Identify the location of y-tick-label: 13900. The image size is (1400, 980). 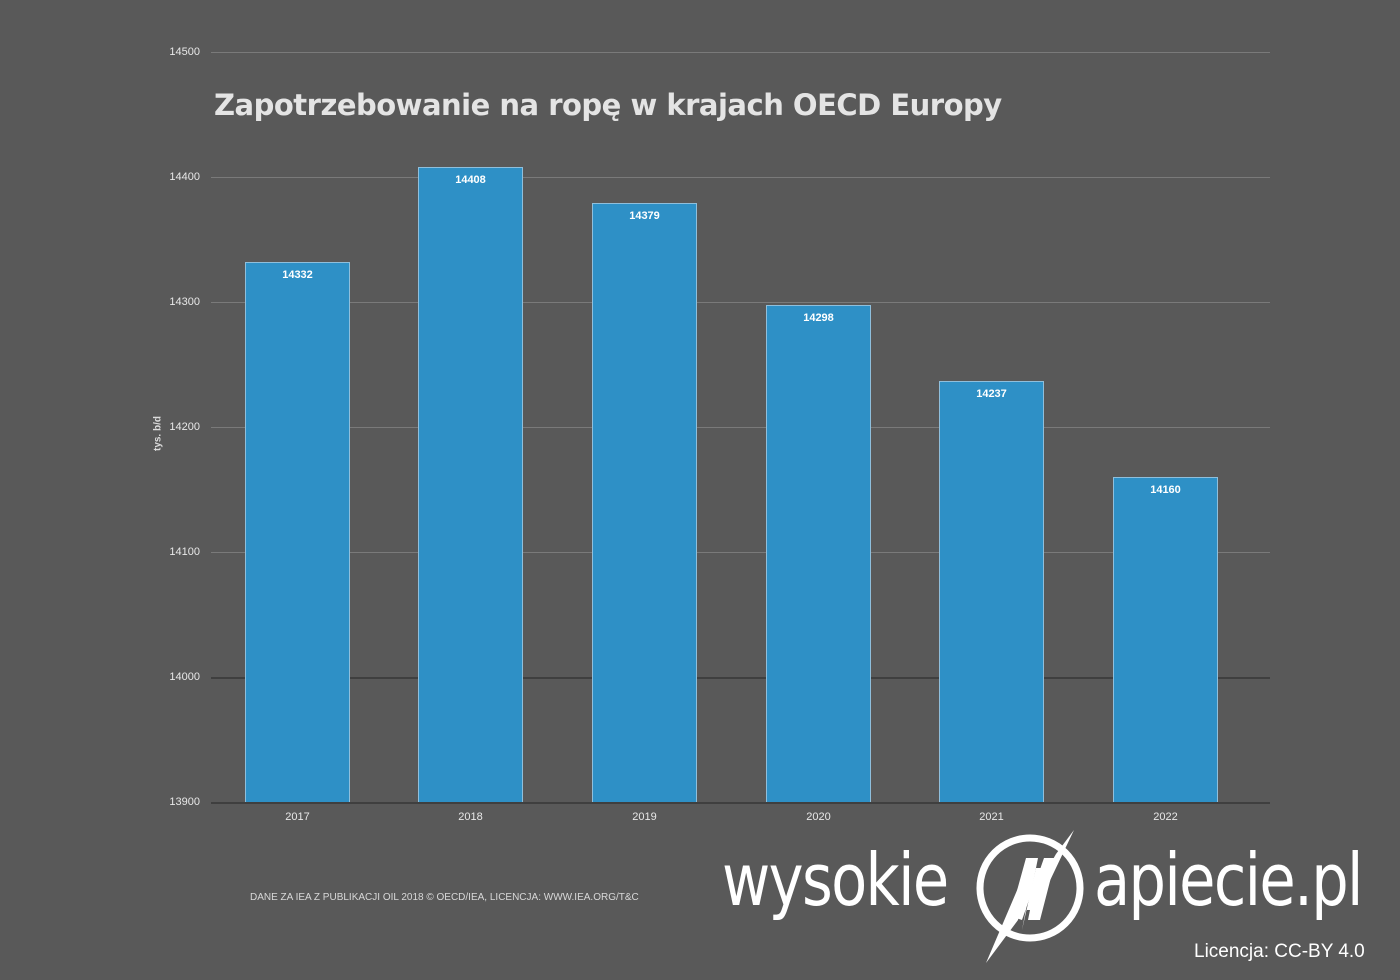
(184, 802).